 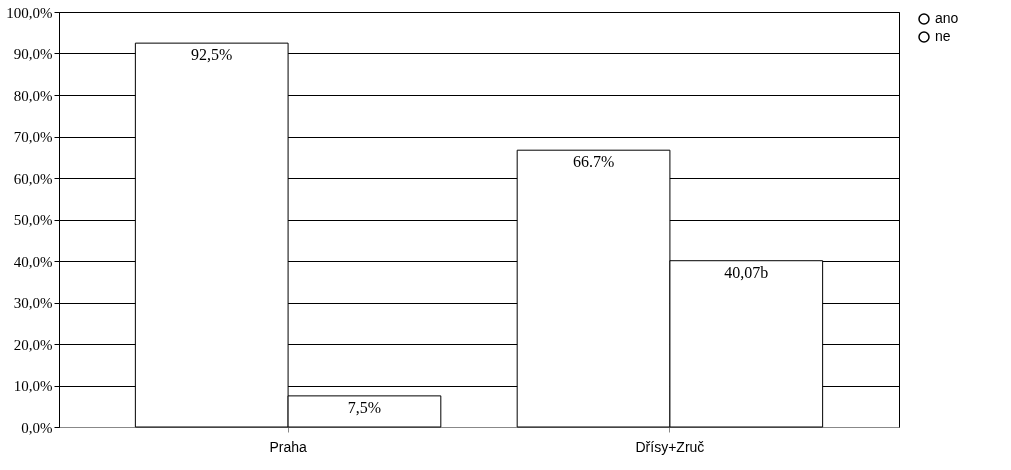 I want to click on y-tick-label: 10,0%, so click(x=33, y=386).